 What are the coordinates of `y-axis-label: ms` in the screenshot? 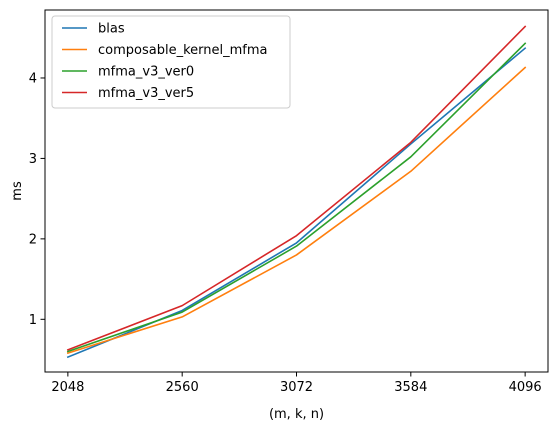 It's located at (17, 191).